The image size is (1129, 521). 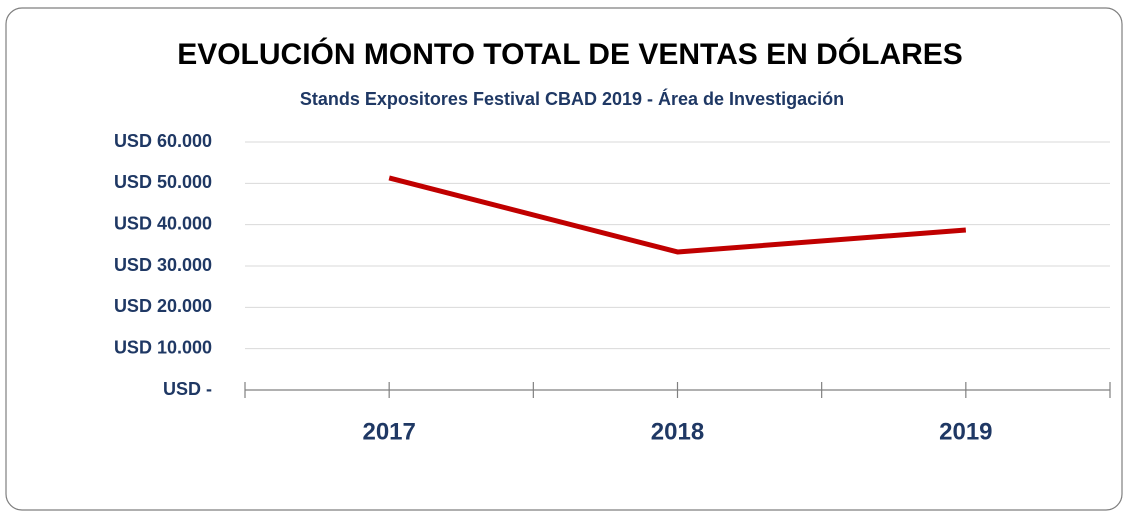 I want to click on x-tick-label: 2018, so click(x=677, y=431).